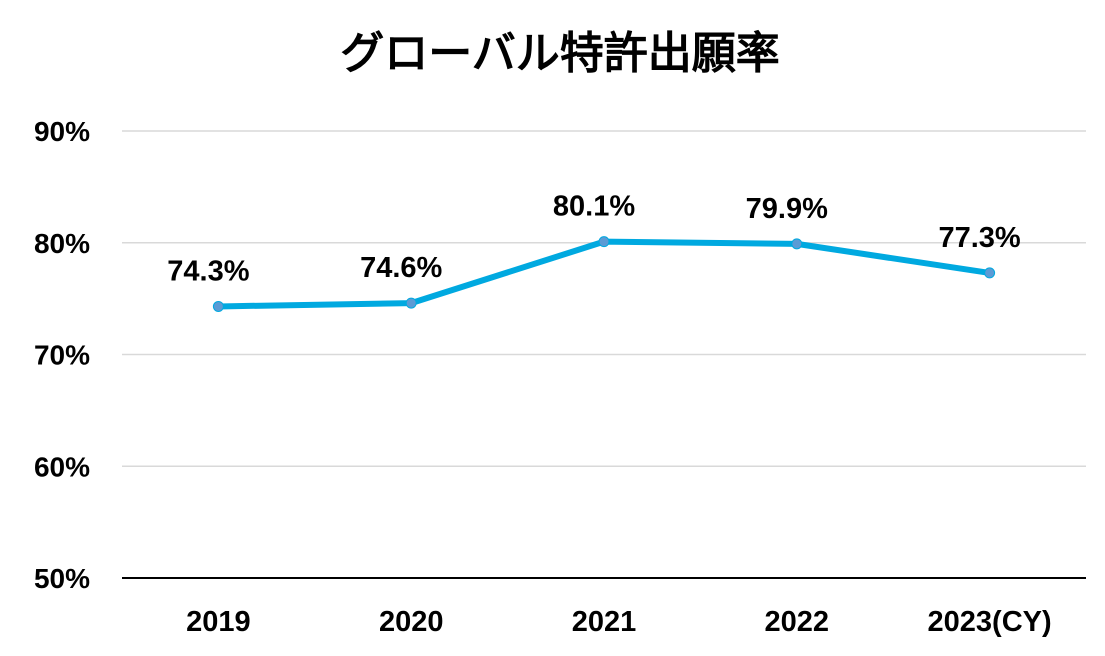  Describe the element at coordinates (787, 209) in the screenshot. I see `data-label: 79.9%` at that location.